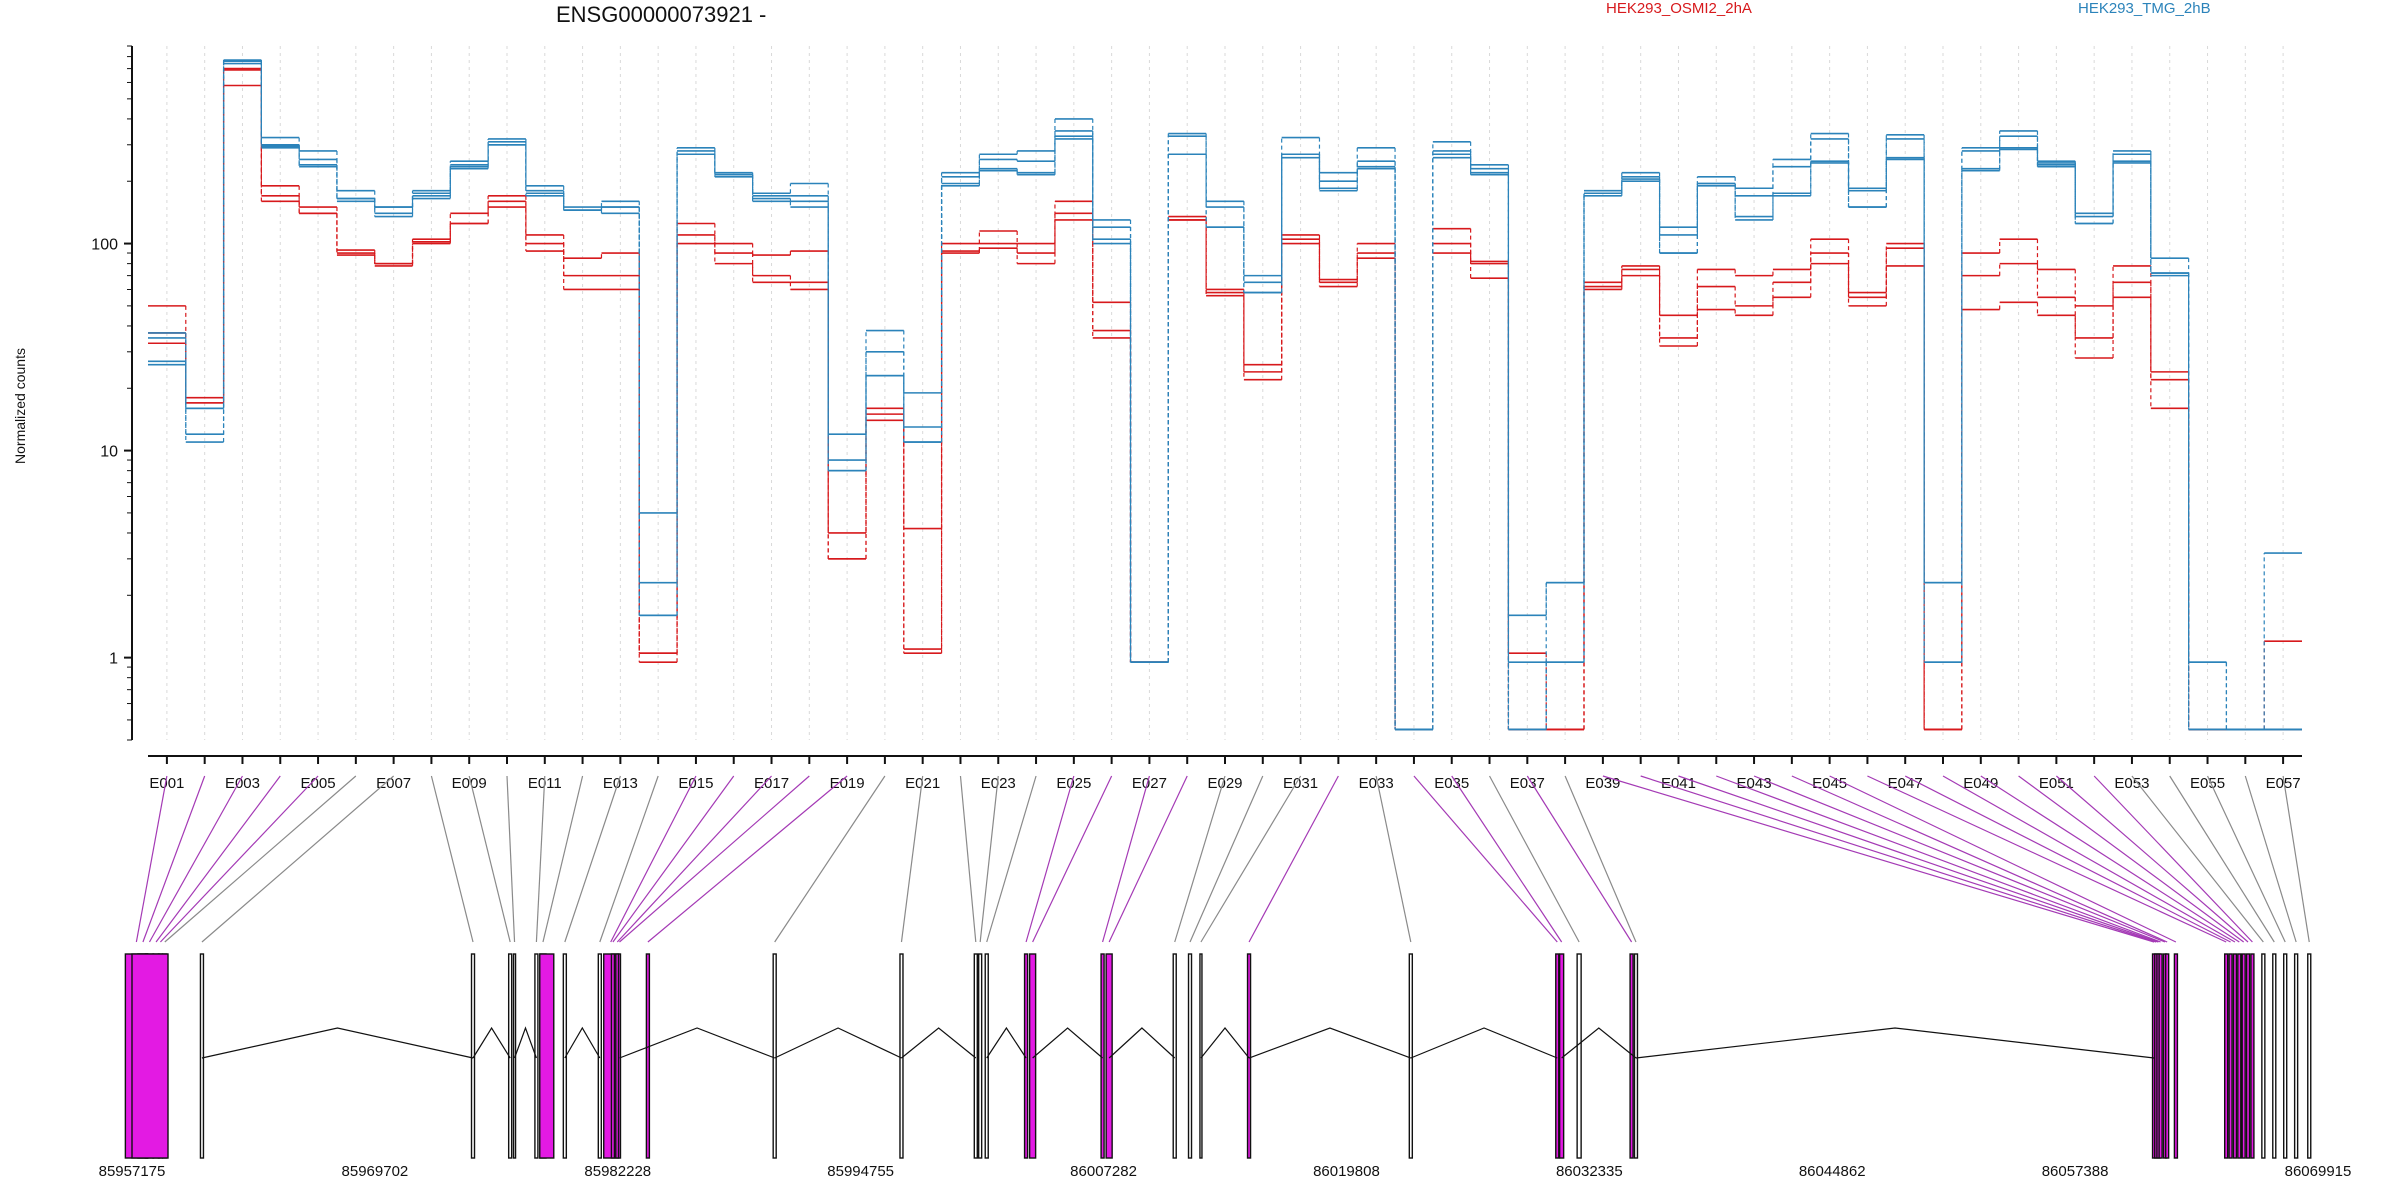 The height and width of the screenshot is (1200, 2400). I want to click on genome-tick-label: 86069915, so click(2318, 1171).